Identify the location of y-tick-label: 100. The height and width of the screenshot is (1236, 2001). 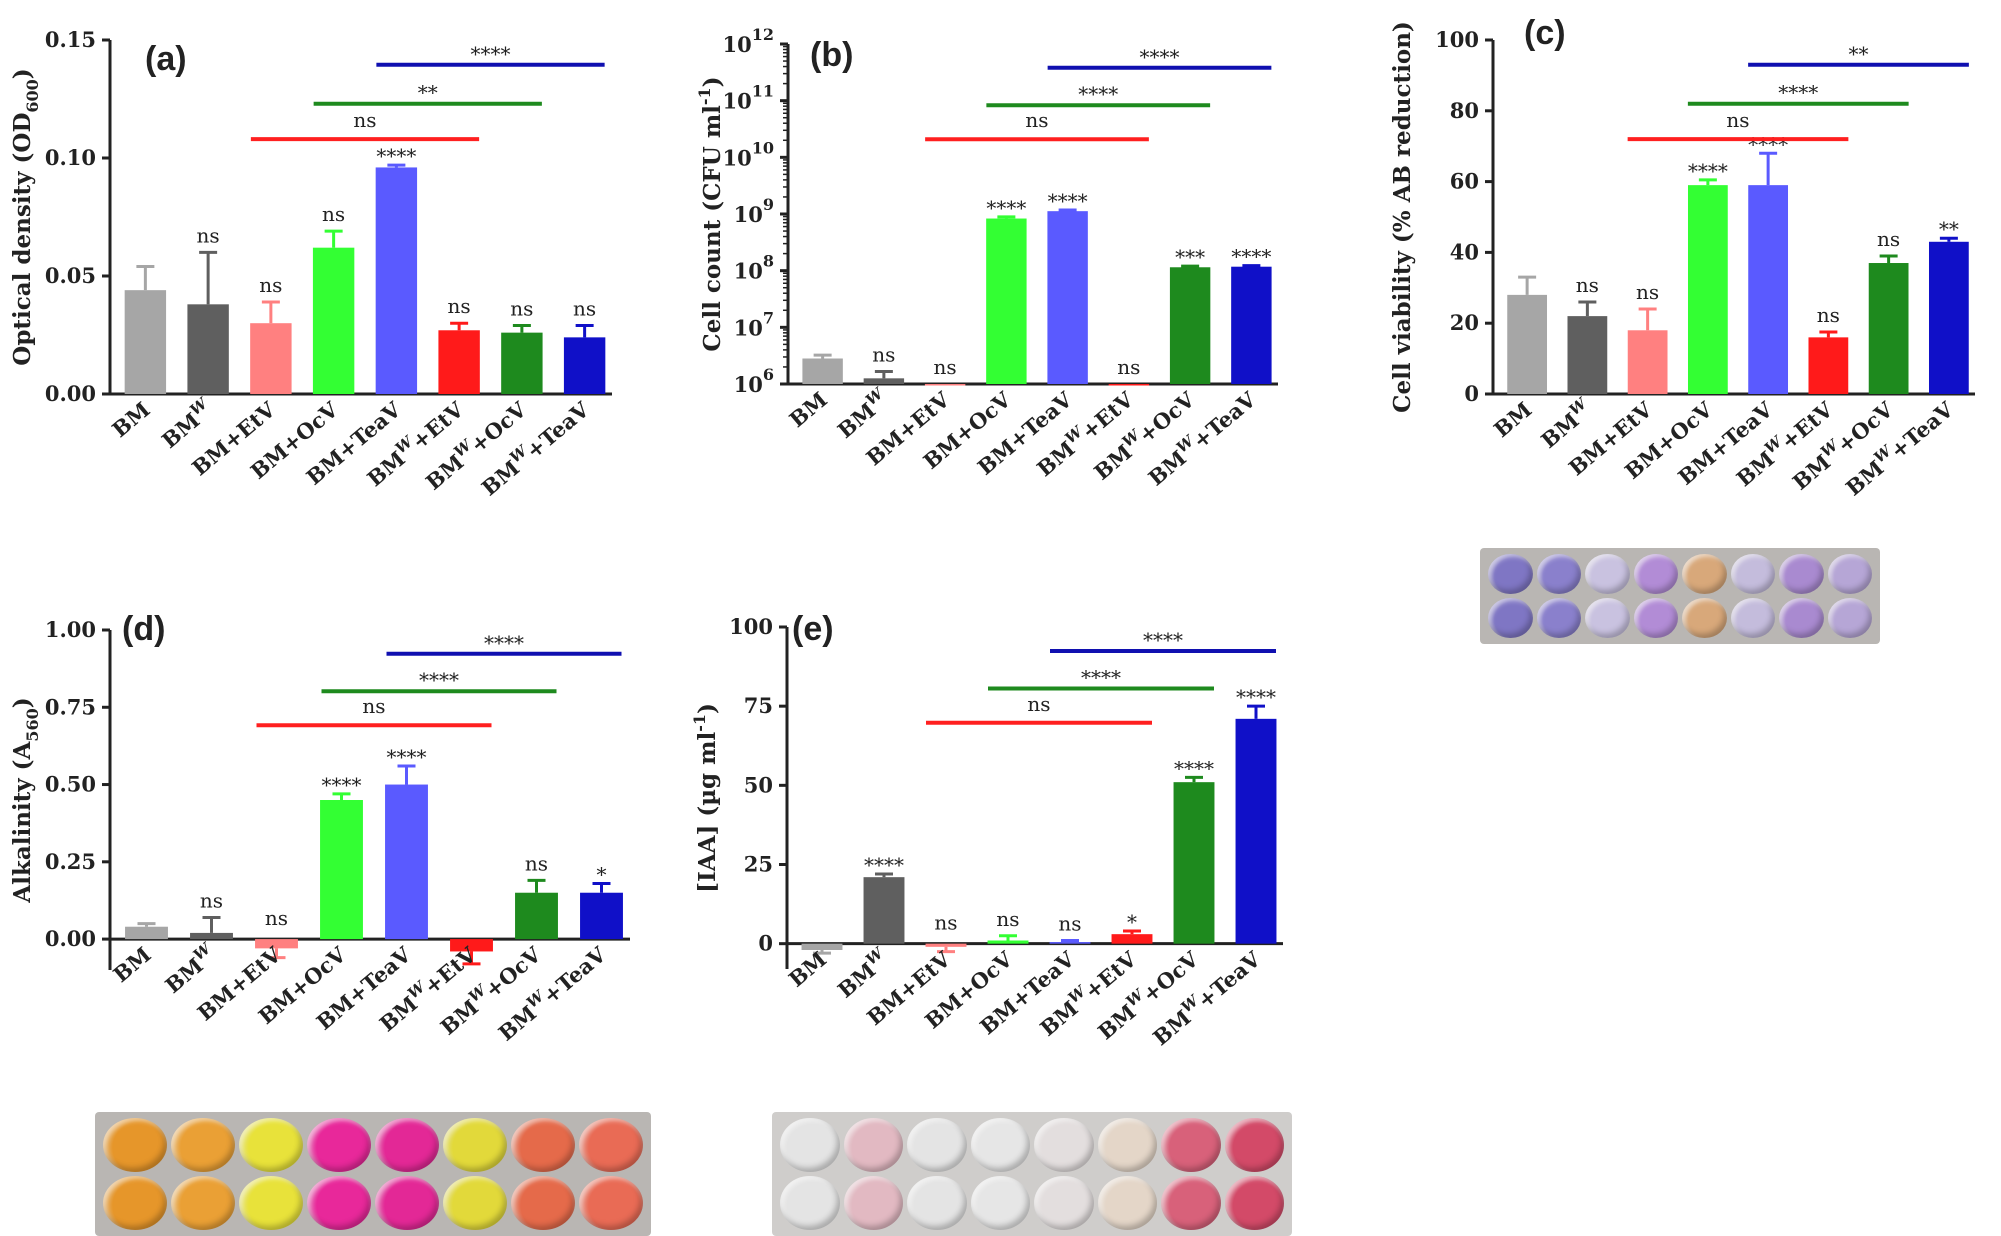
(1457, 39).